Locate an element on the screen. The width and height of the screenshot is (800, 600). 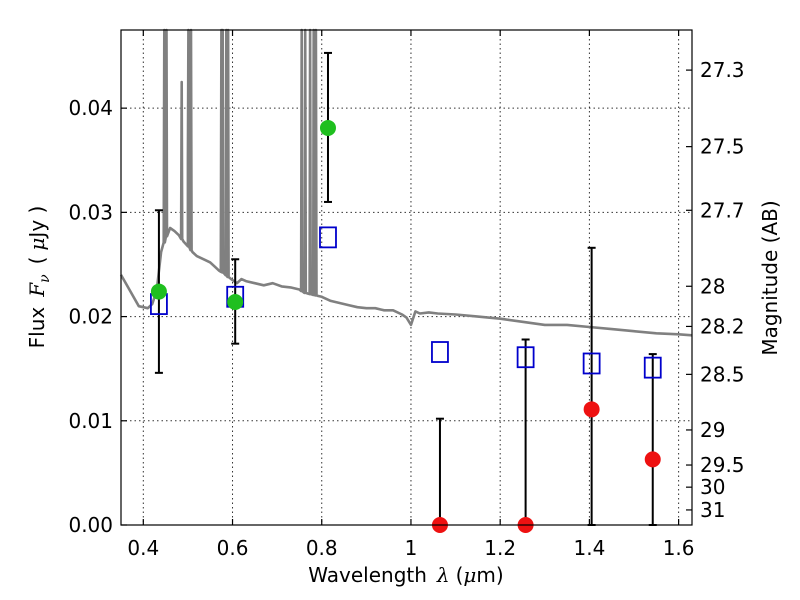
y2-tick-label: 29.5 is located at coordinates (722, 465).